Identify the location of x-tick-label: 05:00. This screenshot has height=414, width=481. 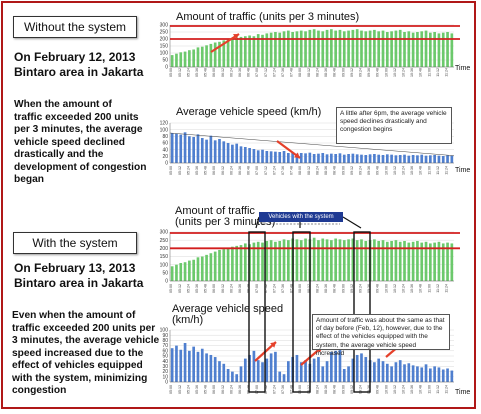
(171, 72).